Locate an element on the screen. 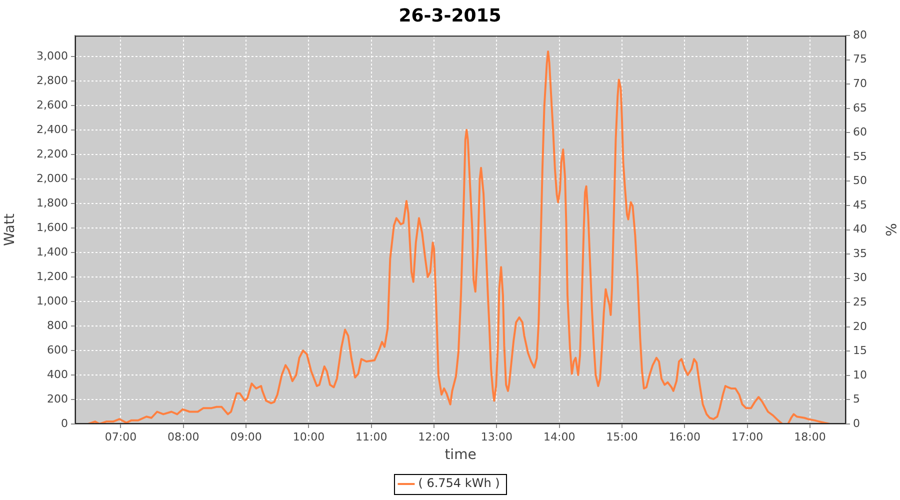 The image size is (900, 500). chart-title: 26-3-2015 is located at coordinates (450, 15).